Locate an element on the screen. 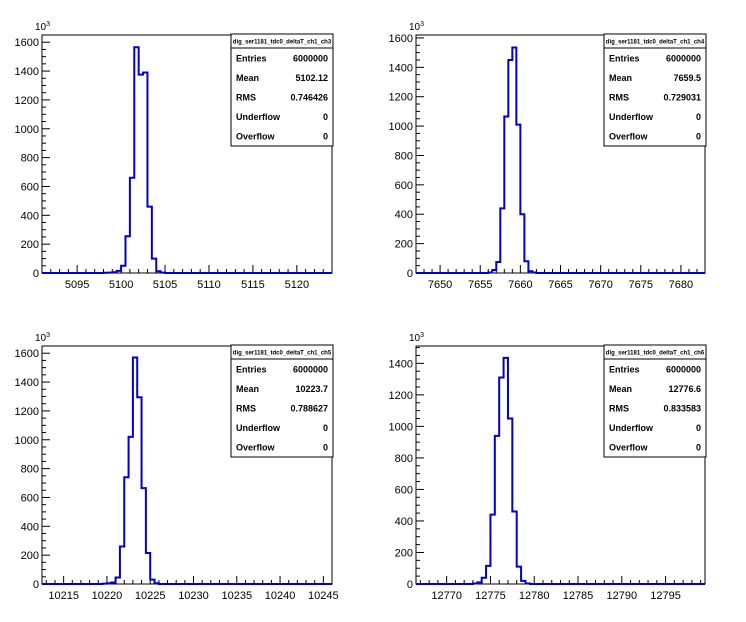 The height and width of the screenshot is (622, 746). stat-value: 10223.7 is located at coordinates (311, 389).